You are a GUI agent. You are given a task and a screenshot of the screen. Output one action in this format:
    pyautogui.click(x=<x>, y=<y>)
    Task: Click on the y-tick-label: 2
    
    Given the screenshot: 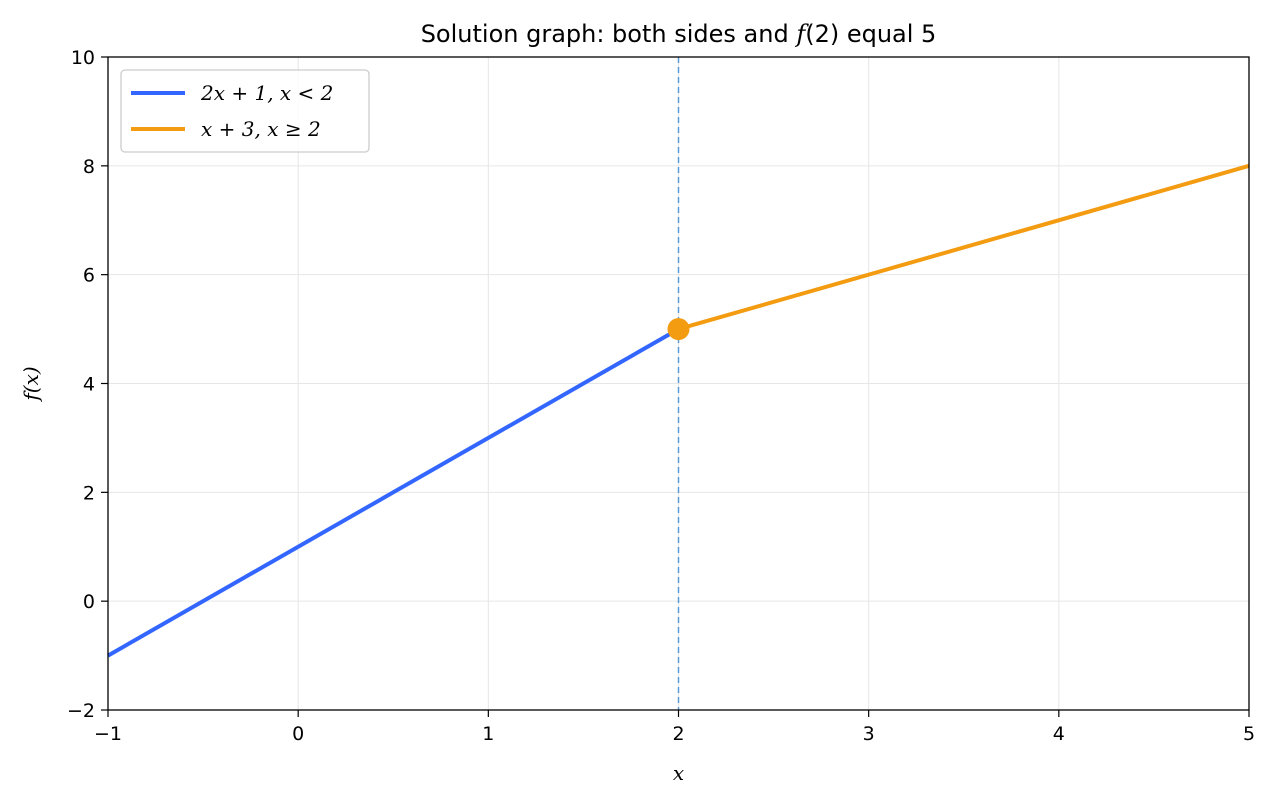 What is the action you would take?
    pyautogui.click(x=89, y=493)
    